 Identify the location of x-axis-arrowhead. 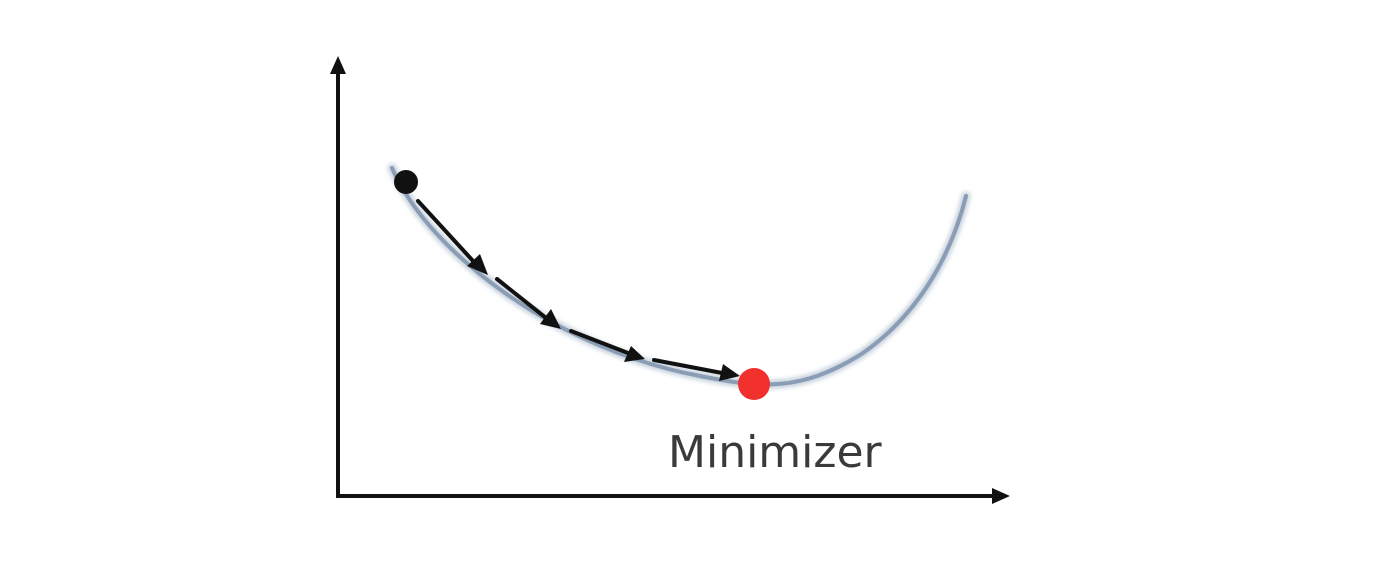
(1001, 496).